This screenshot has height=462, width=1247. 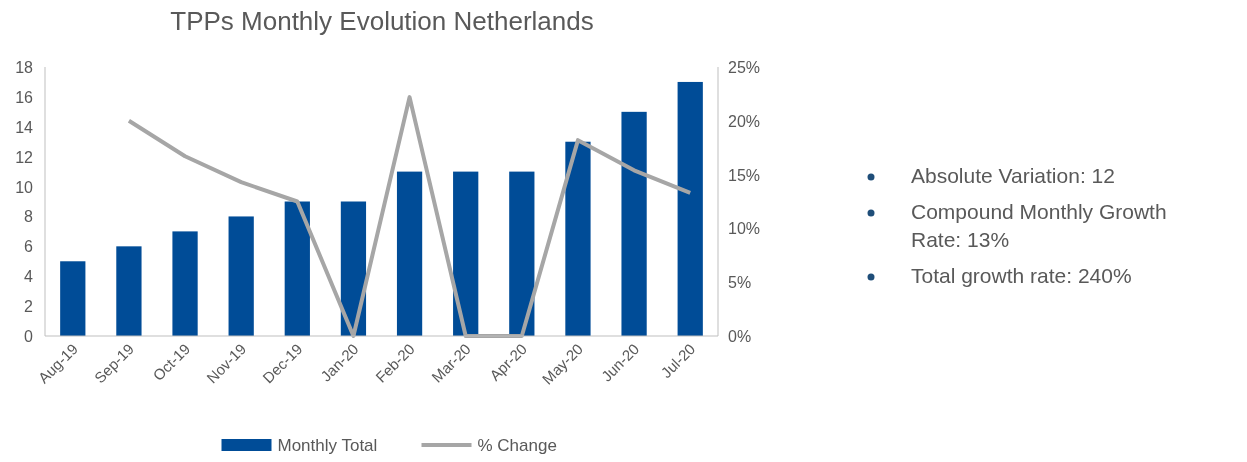 I want to click on y-tick-label: 2, so click(x=29, y=307).